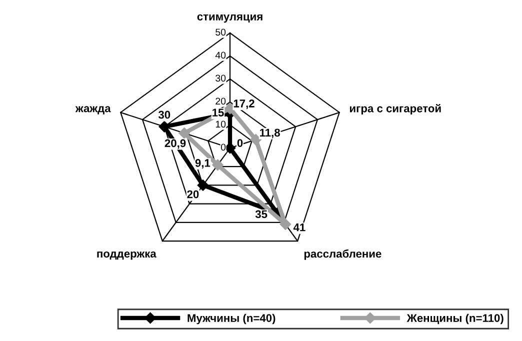  What do you see at coordinates (221, 78) in the screenshot?
I see `y-tick-label: 30` at bounding box center [221, 78].